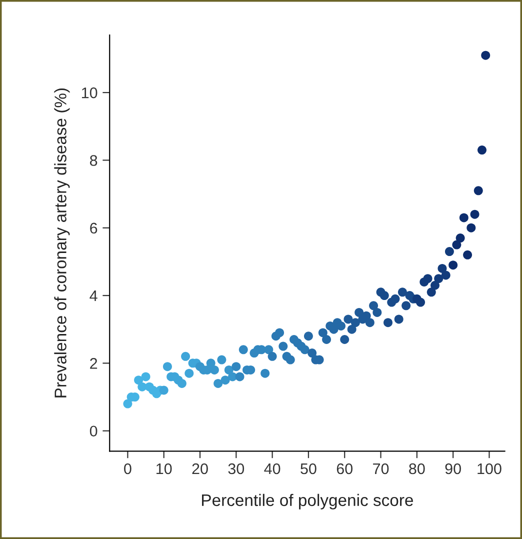  I want to click on x-tick-label: 100, so click(490, 468).